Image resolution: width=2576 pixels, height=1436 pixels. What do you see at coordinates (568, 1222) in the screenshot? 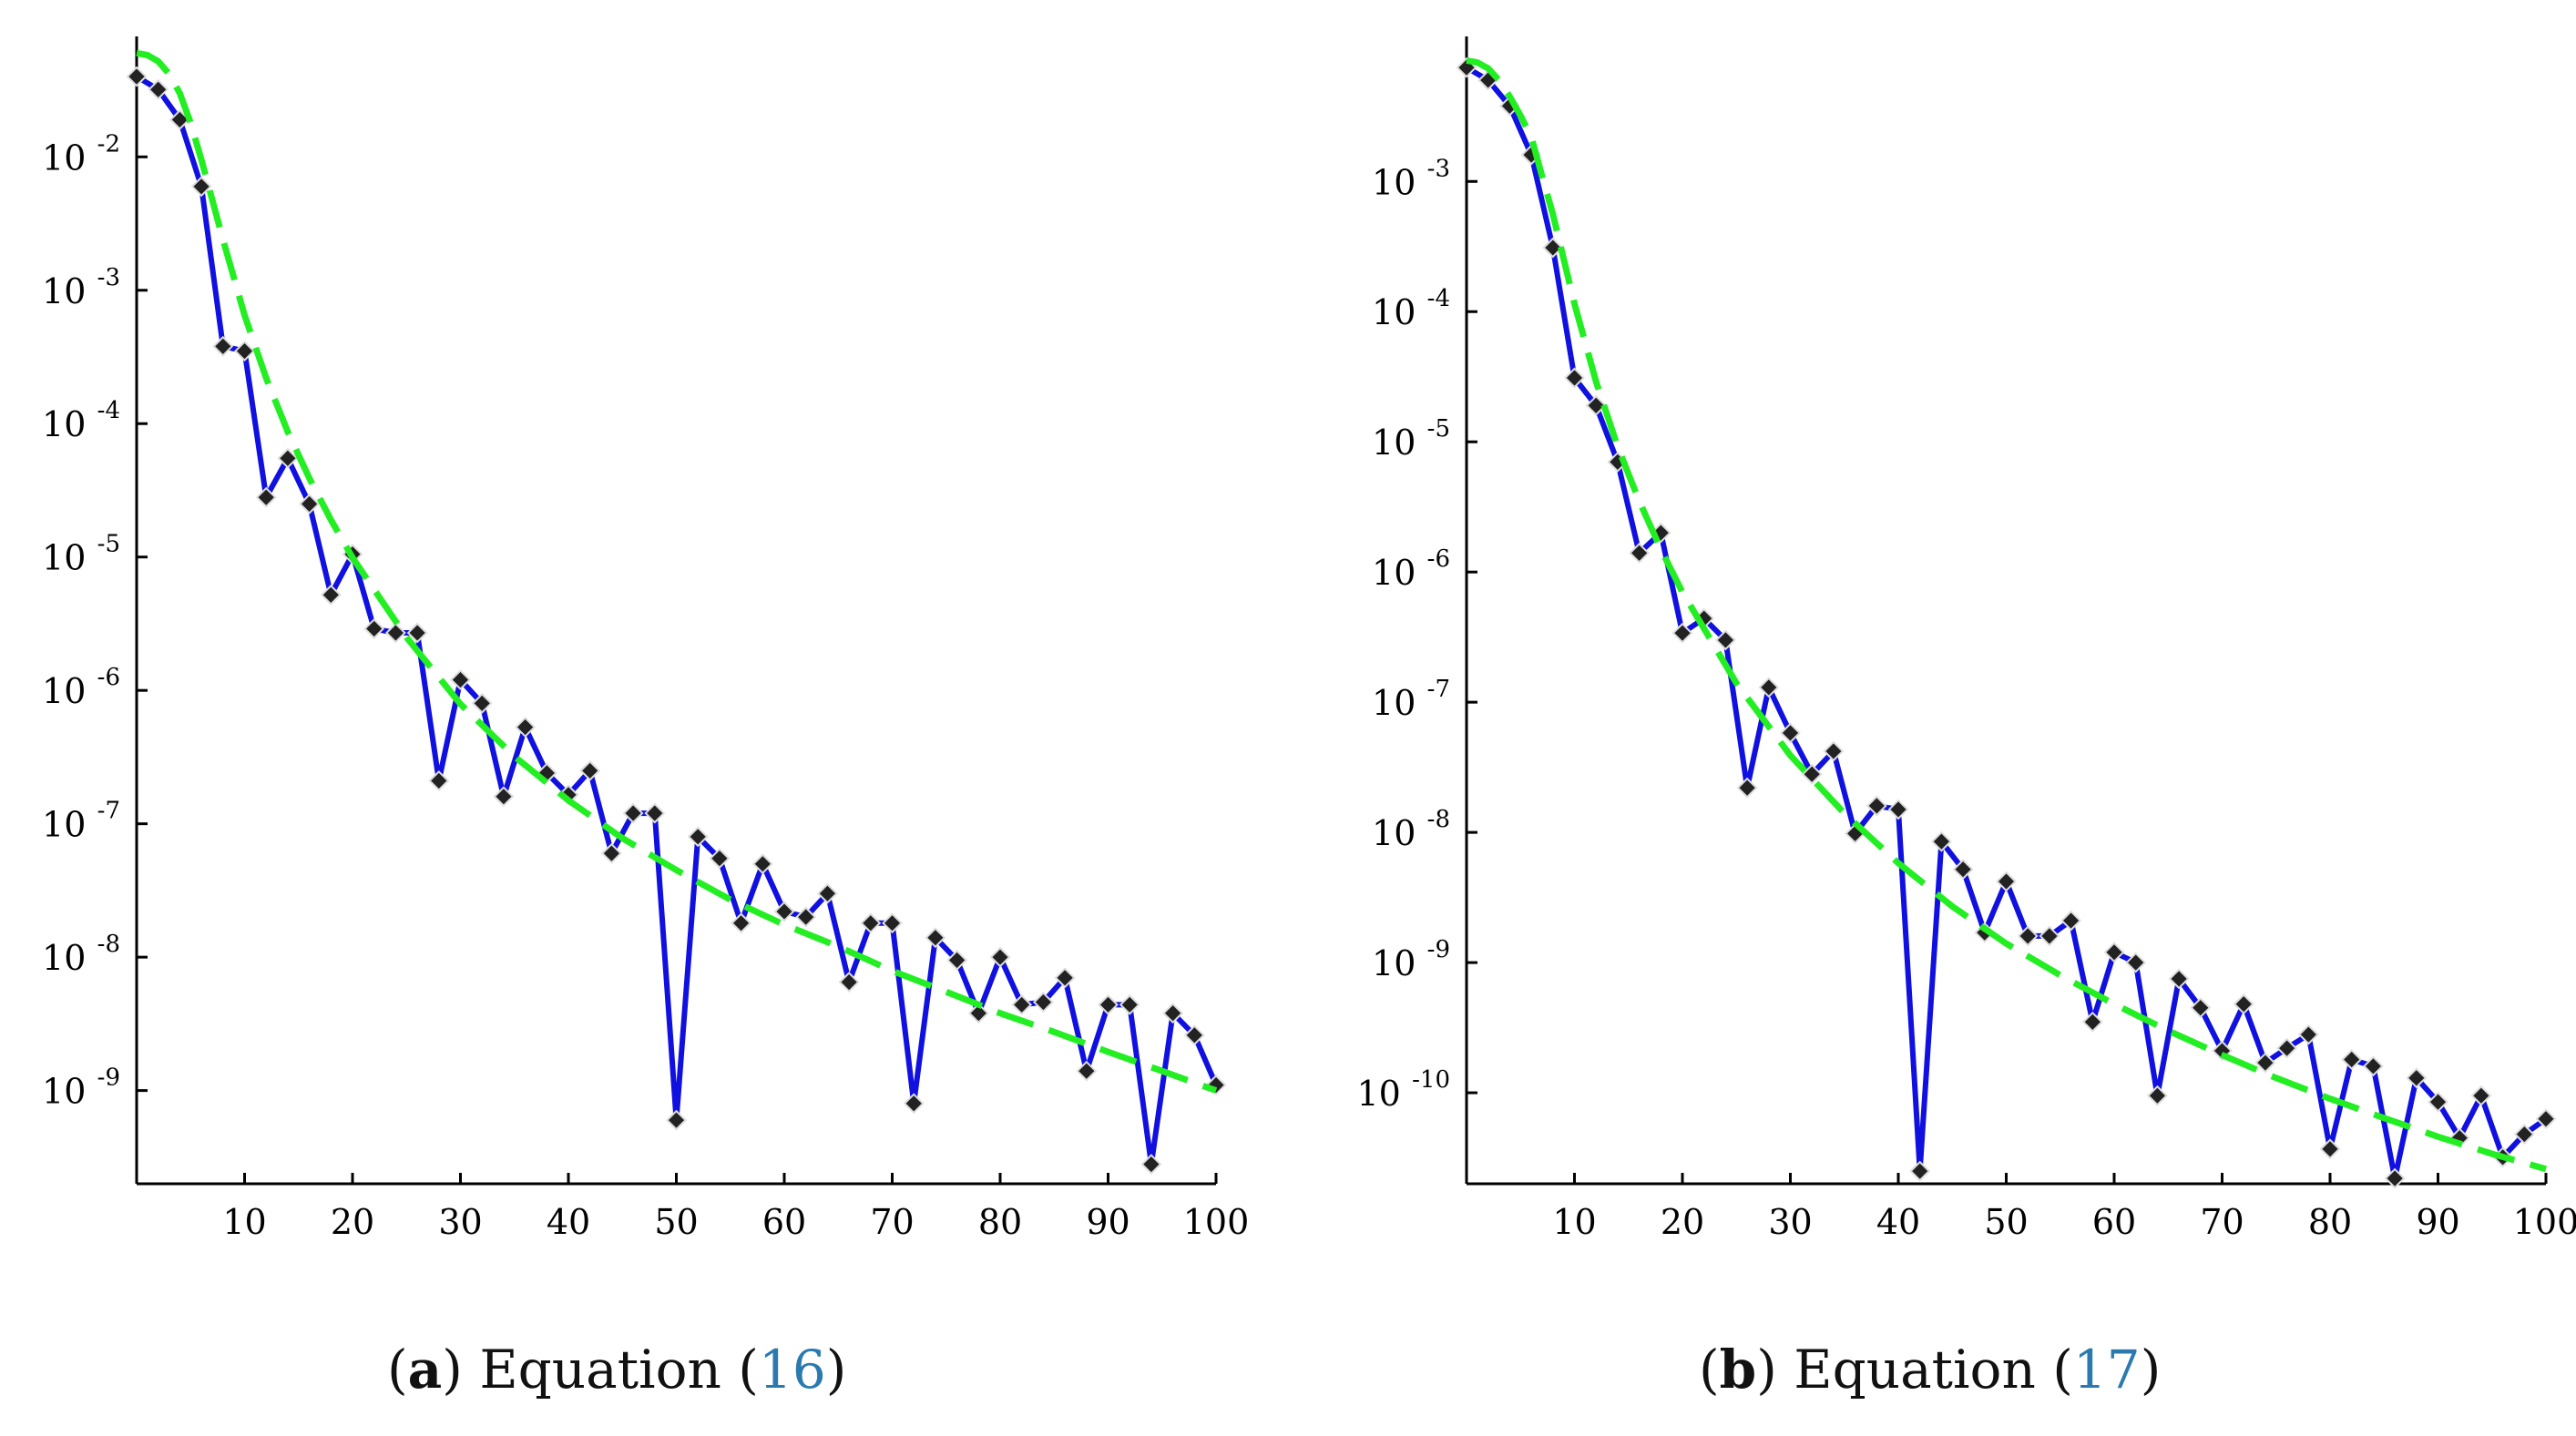
I see `chart-a-x-tick-label: 40` at bounding box center [568, 1222].